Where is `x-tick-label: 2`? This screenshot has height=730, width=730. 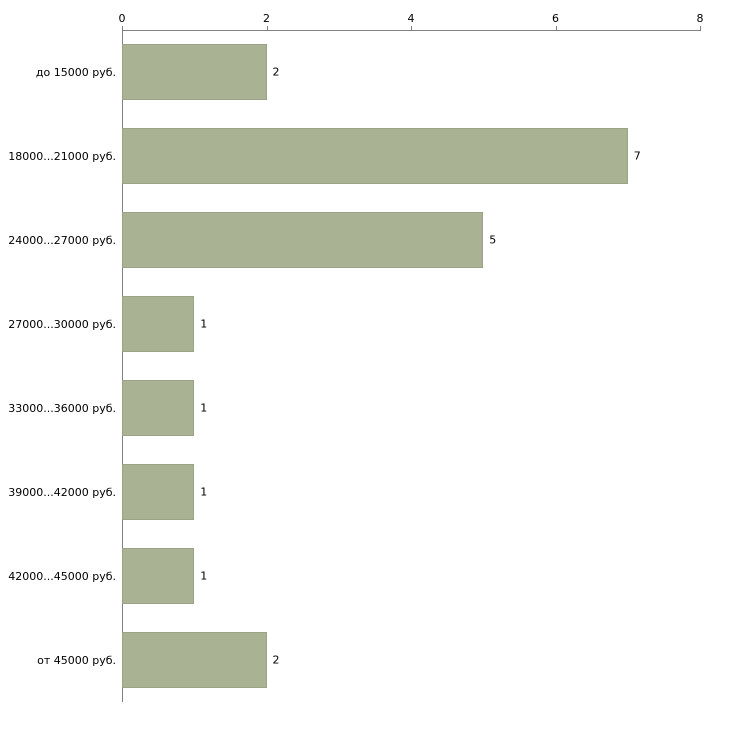
x-tick-label: 2 is located at coordinates (266, 18).